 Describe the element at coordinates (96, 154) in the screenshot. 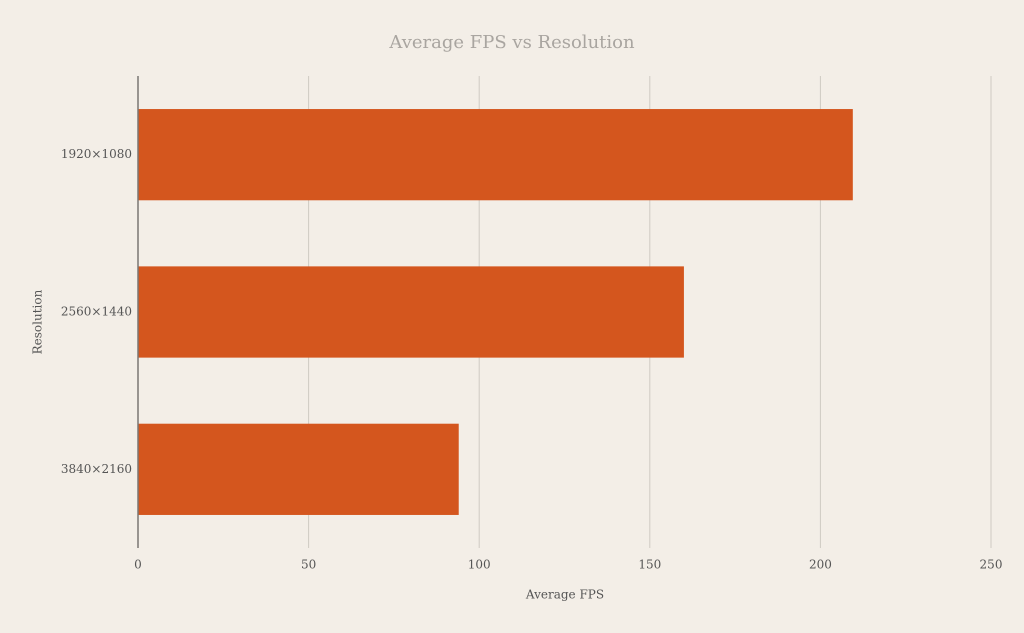

I see `y-tick-label: 1920×1080` at that location.